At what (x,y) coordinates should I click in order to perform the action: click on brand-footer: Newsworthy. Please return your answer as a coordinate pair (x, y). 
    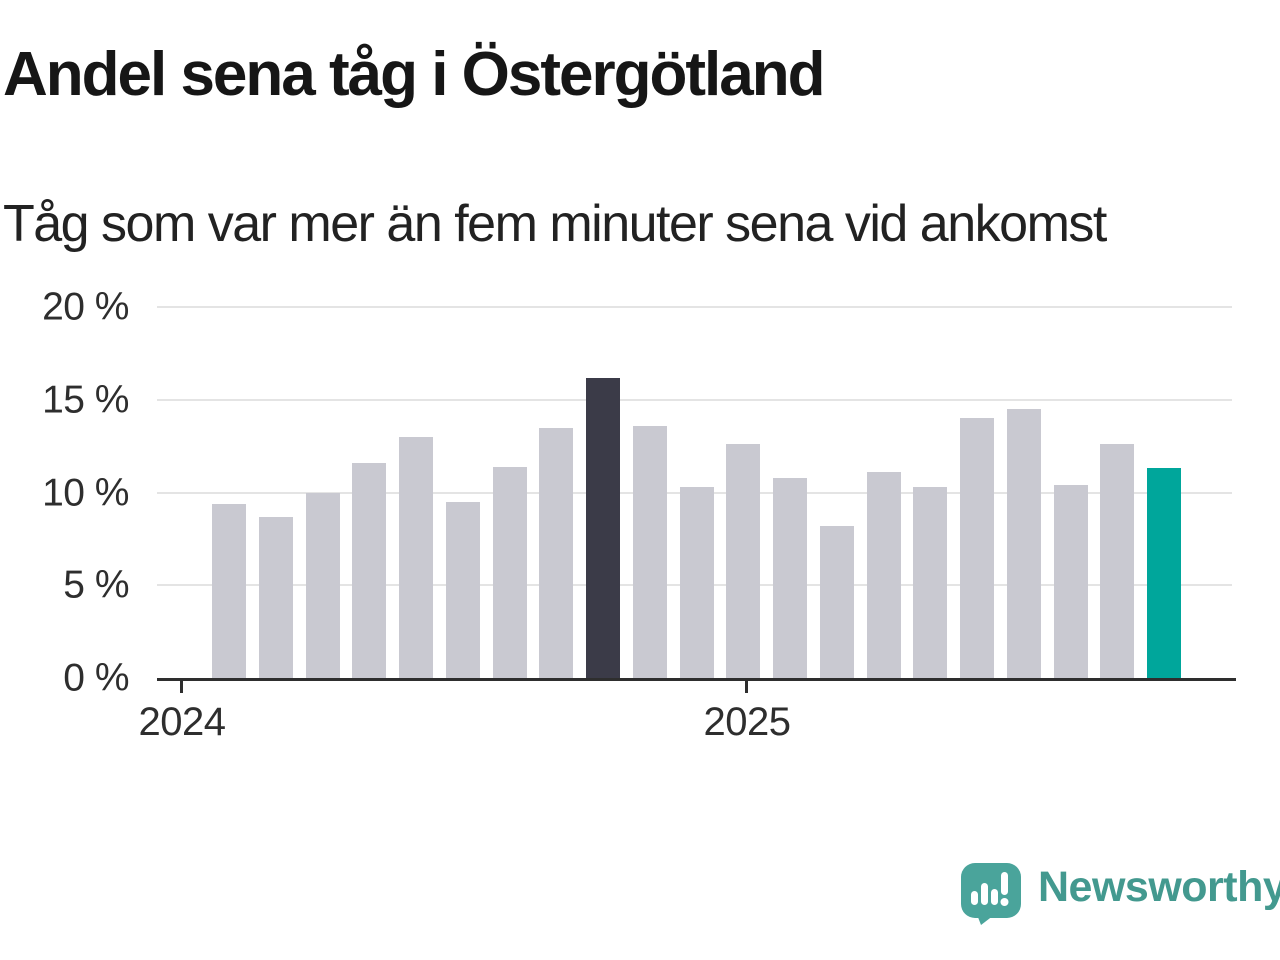
    Looking at the image, I should click on (1120, 894).